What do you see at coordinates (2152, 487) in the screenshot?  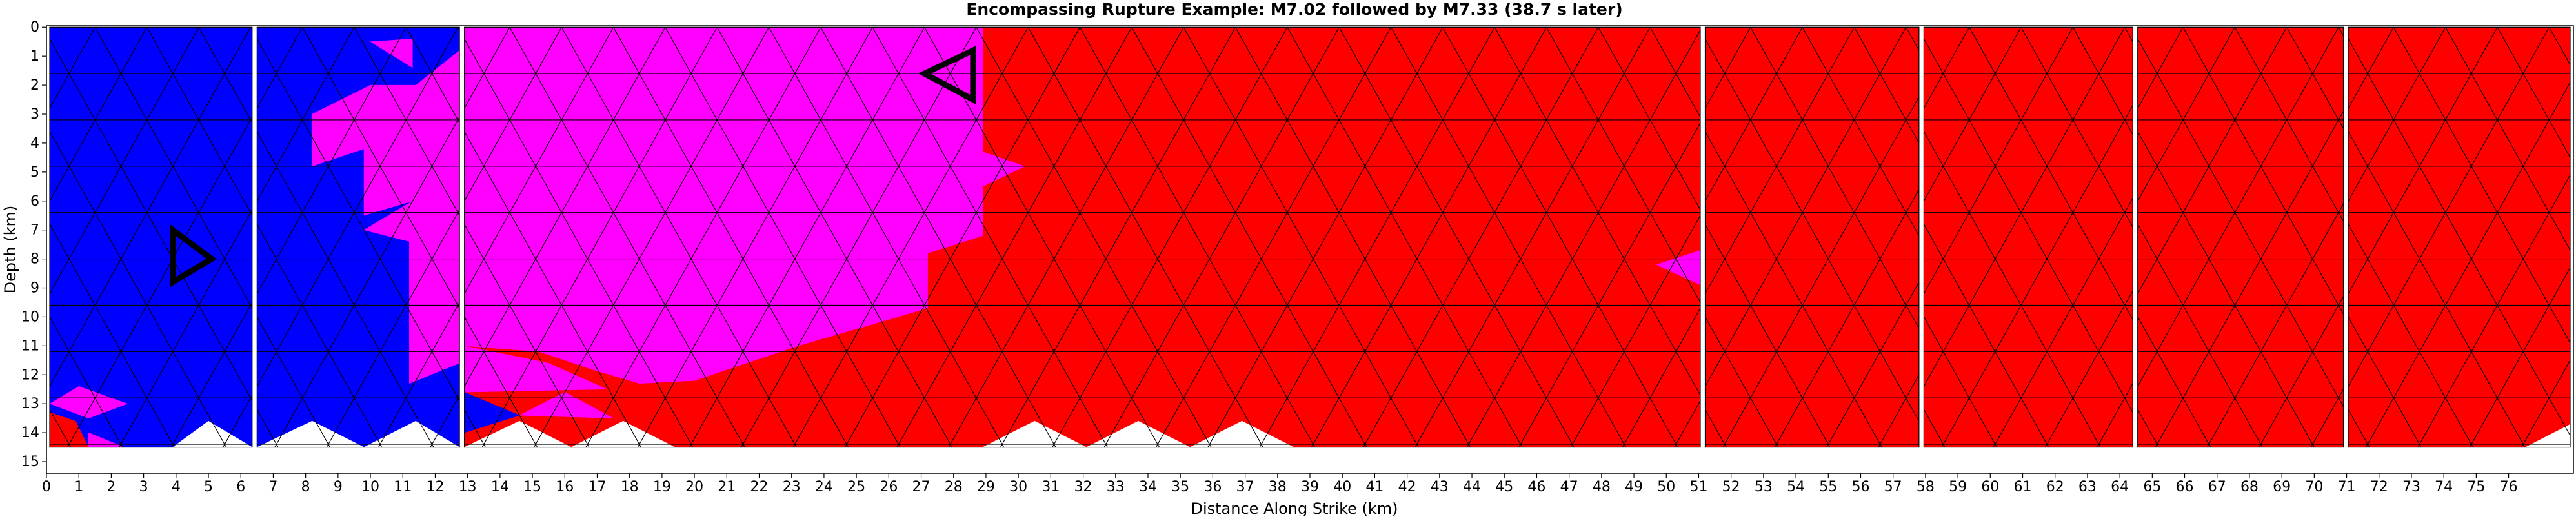 I see `x-tick-label: 65` at bounding box center [2152, 487].